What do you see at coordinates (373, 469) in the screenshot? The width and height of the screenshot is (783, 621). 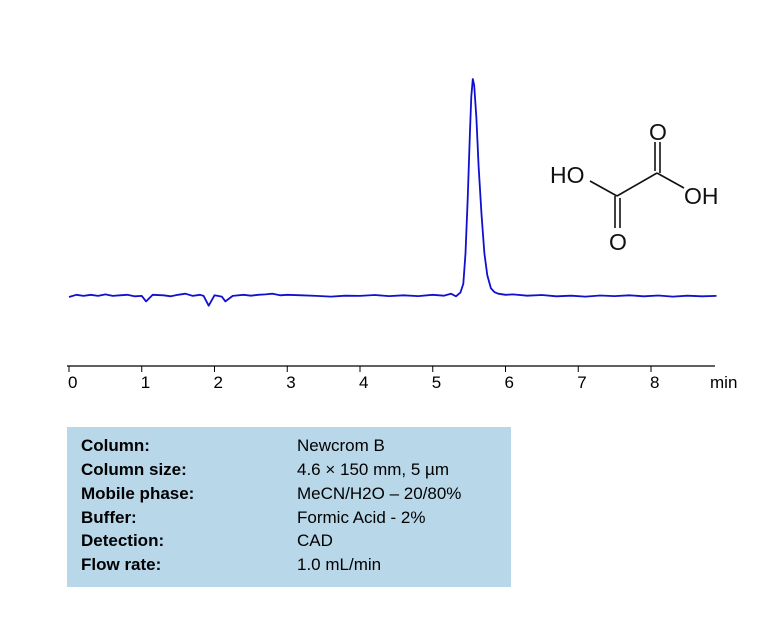 I see `condition-value: 4.6 × 150 mm, 5 µm` at bounding box center [373, 469].